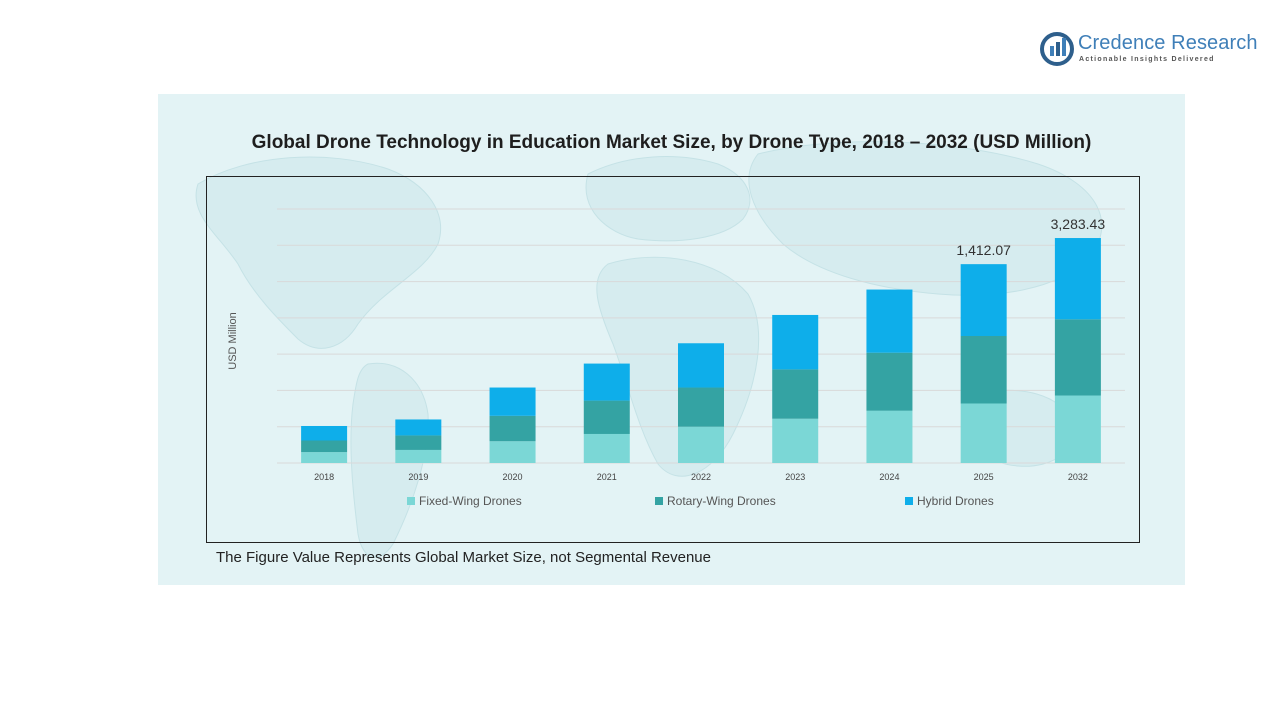 The image size is (1280, 720). What do you see at coordinates (983, 370) in the screenshot?
I see `bar-segment-rotary-wing-drones-2025` at bounding box center [983, 370].